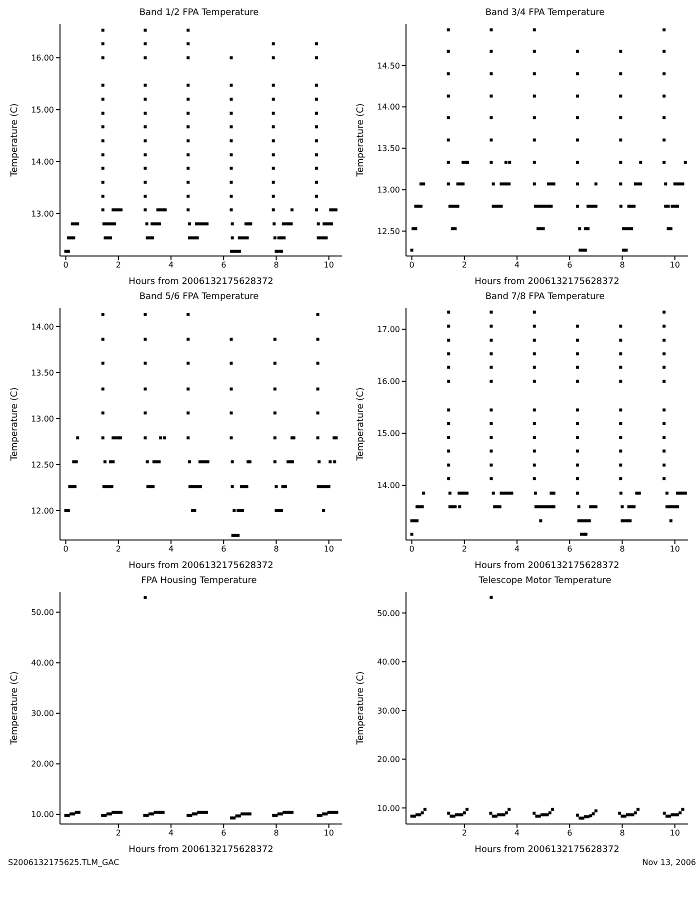 The height and width of the screenshot is (900, 700). What do you see at coordinates (388, 190) in the screenshot?
I see `y-tick-label: 13.00` at bounding box center [388, 190].